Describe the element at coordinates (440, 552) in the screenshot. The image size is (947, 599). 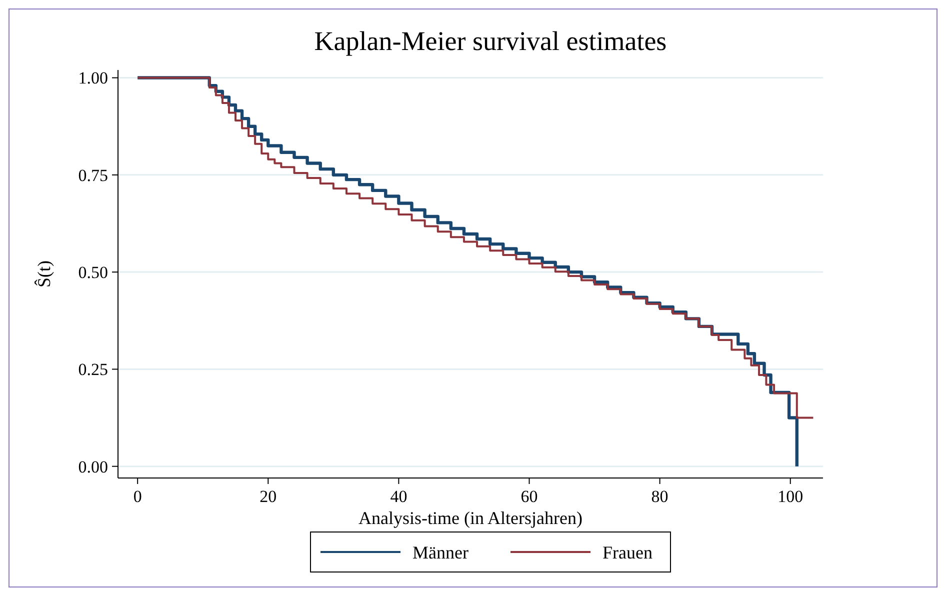
I see `legend-label: Männer` at that location.